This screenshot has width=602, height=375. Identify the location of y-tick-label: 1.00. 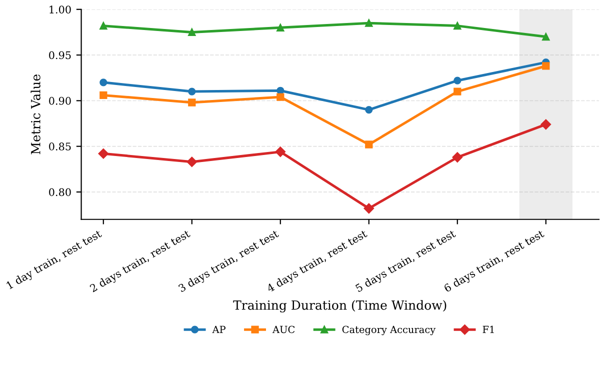
(60, 10).